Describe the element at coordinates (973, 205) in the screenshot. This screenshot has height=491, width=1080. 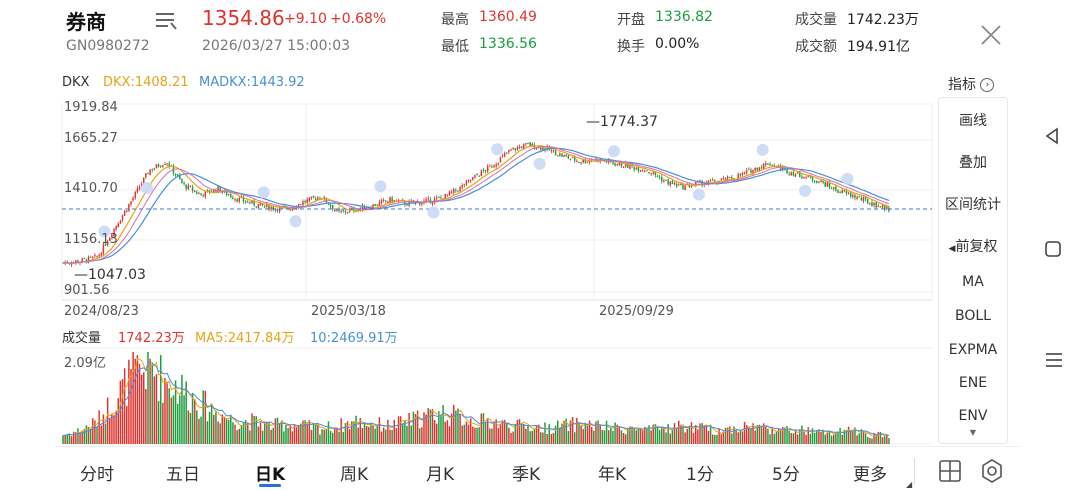
I see `range-stats-button: 区间统计` at that location.